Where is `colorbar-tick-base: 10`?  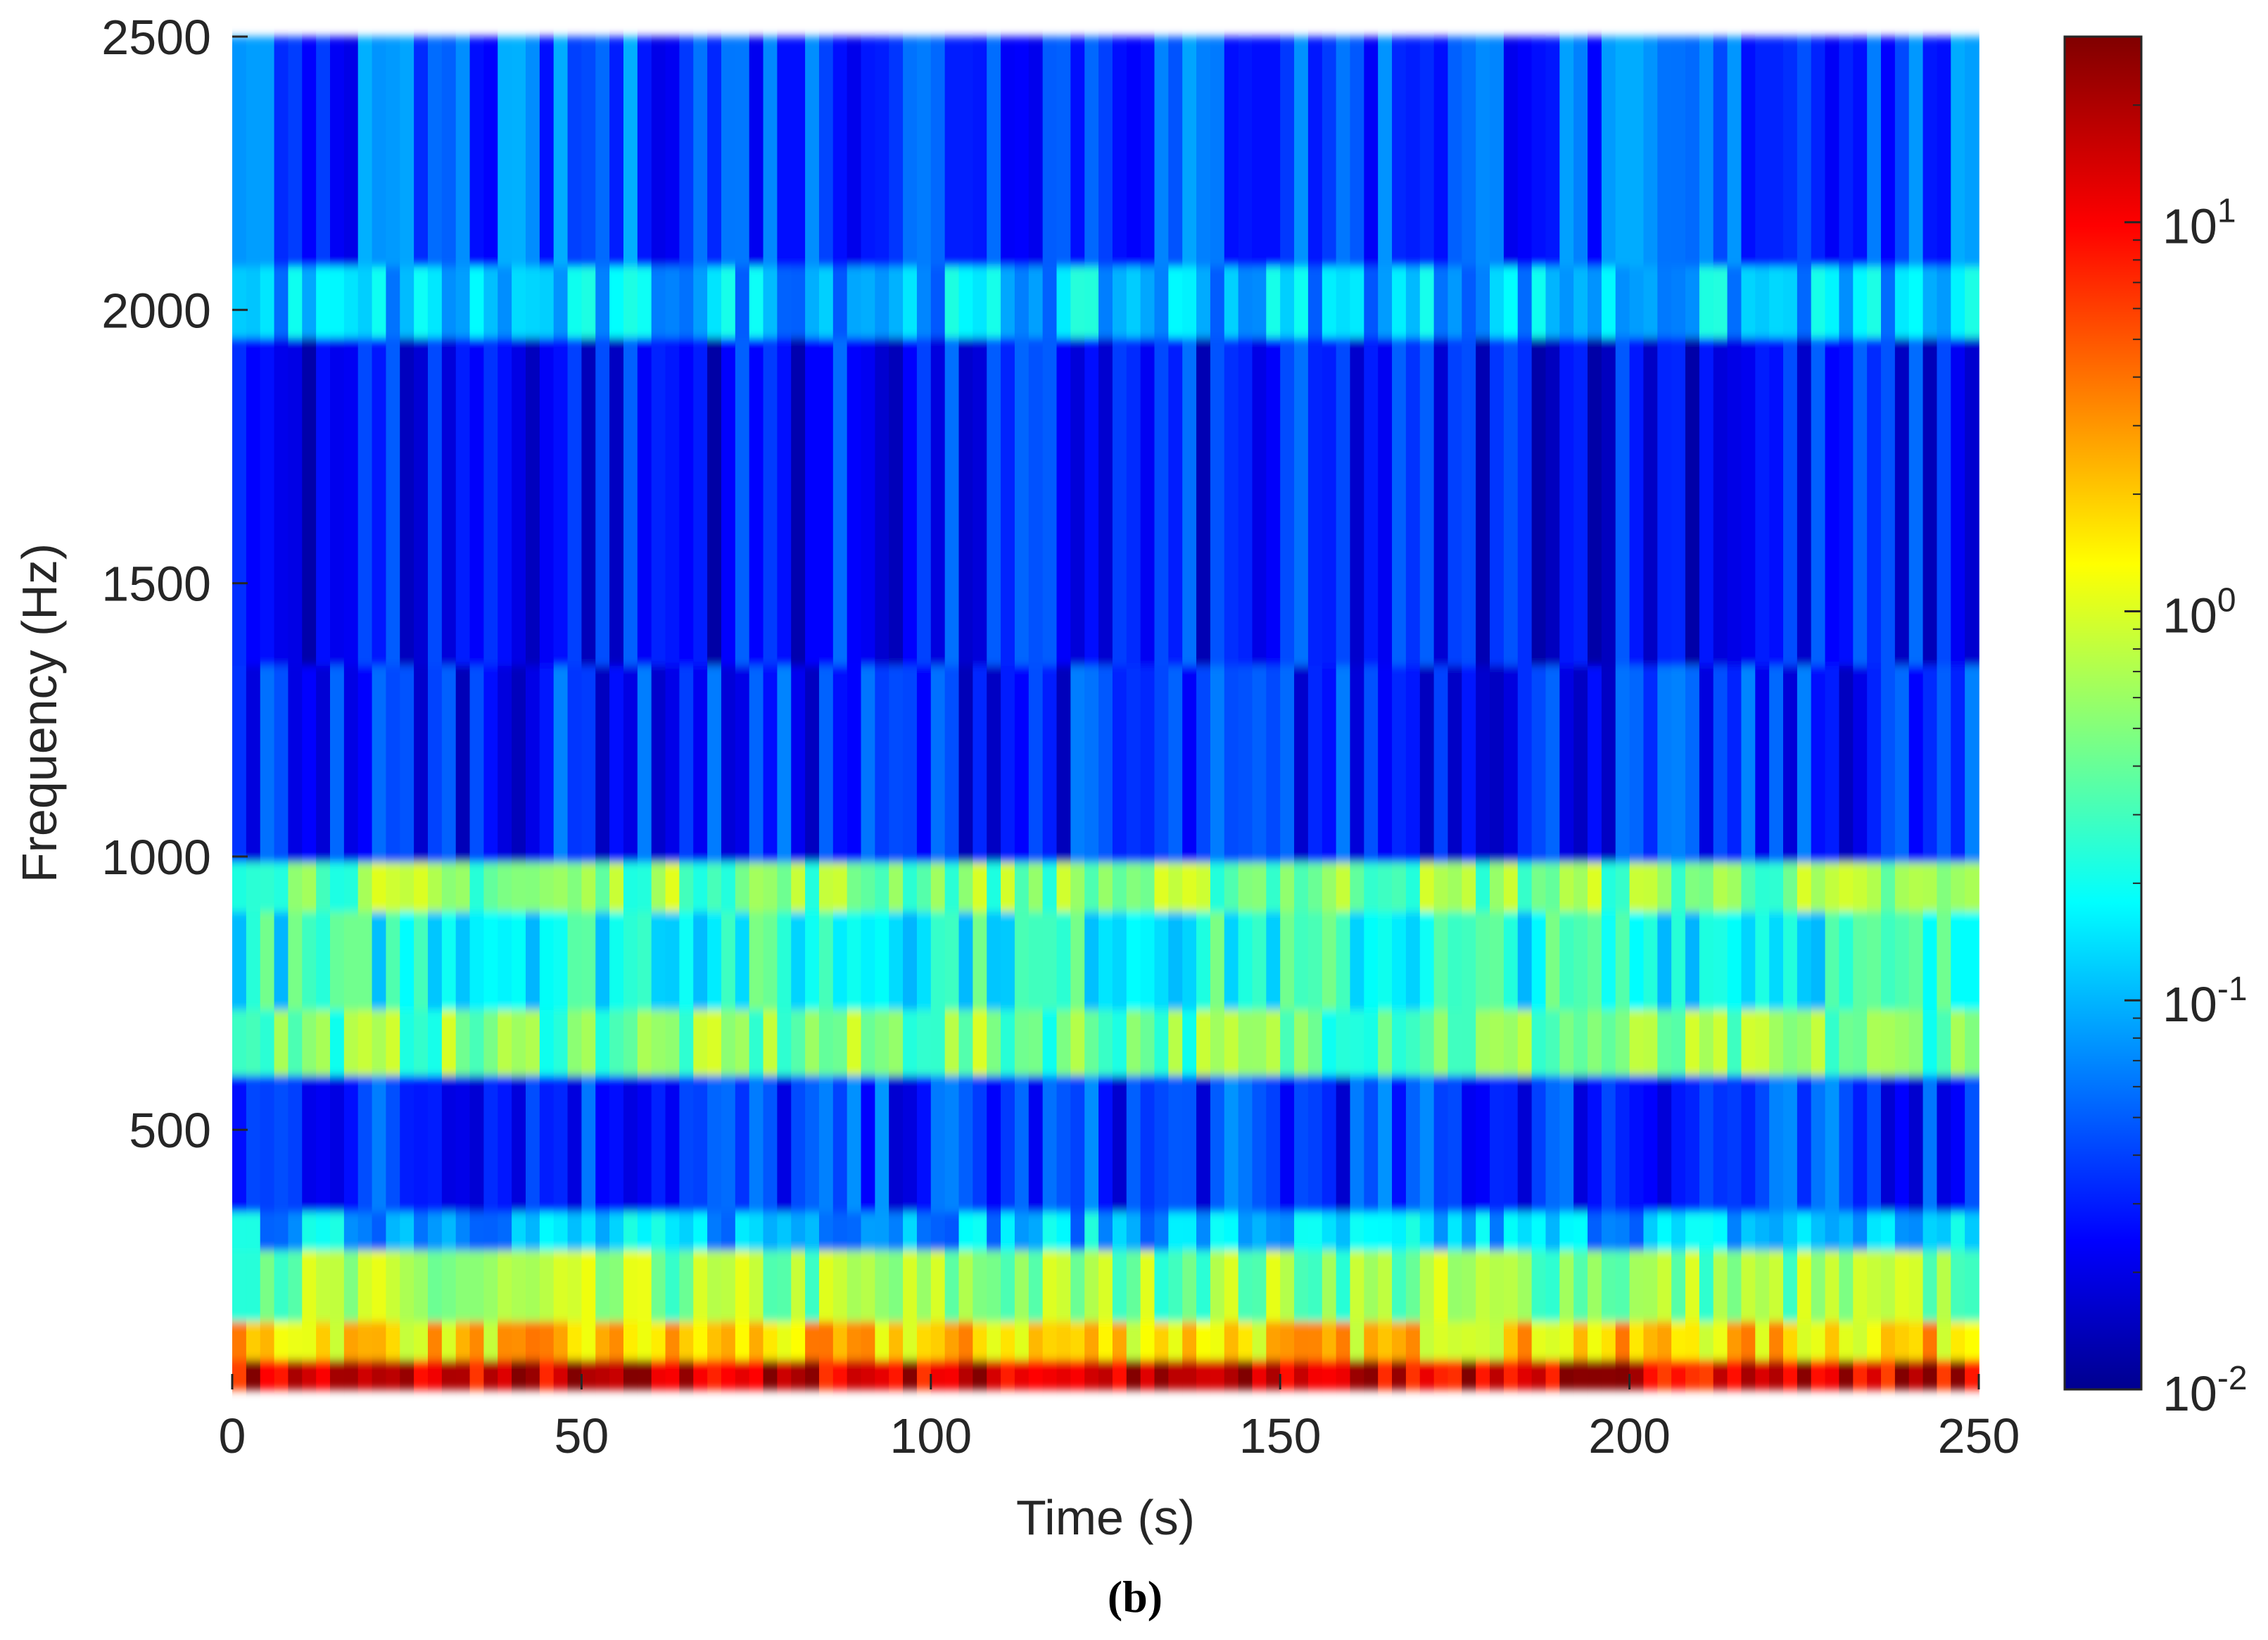
colorbar-tick-base: 10 is located at coordinates (2189, 226).